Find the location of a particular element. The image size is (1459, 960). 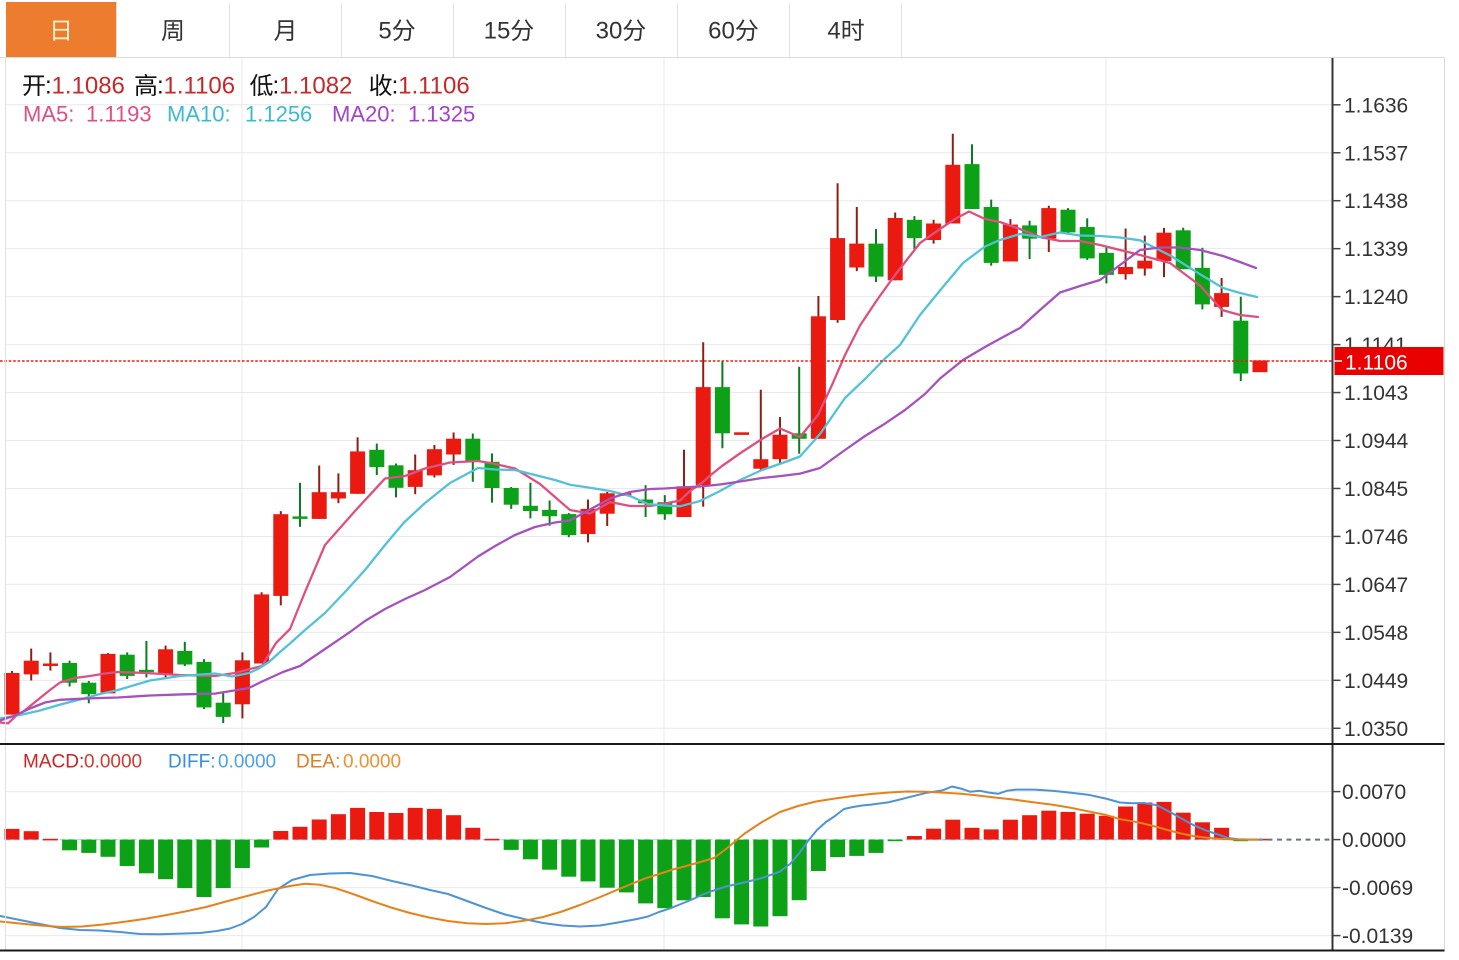

svg-text: 1.1082 is located at coordinates (315, 86).